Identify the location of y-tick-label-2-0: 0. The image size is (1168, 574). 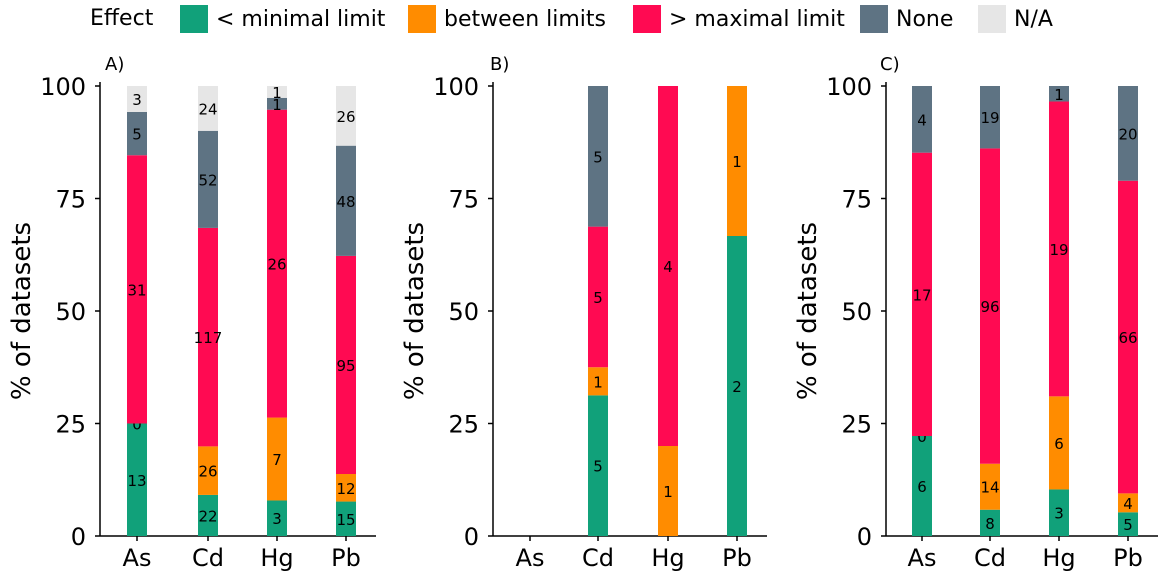
(471, 537).